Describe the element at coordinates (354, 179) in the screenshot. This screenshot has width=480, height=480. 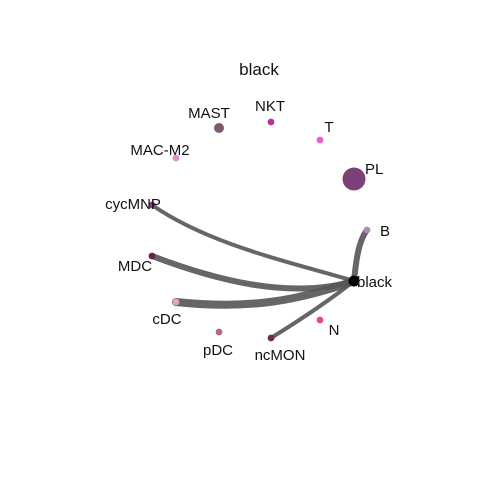
I see `node-pl` at that location.